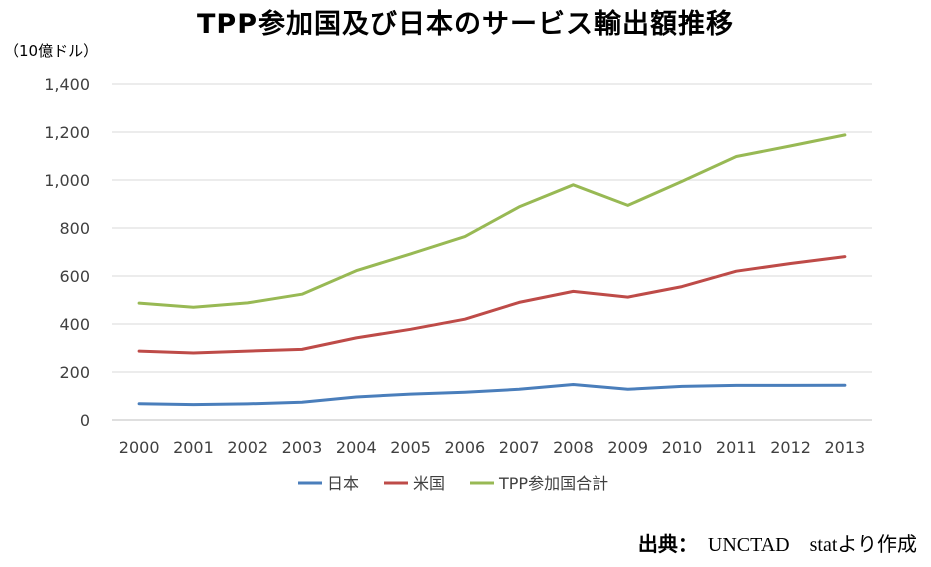 The height and width of the screenshot is (567, 931). I want to click on y-tick-label: 800, so click(74, 228).